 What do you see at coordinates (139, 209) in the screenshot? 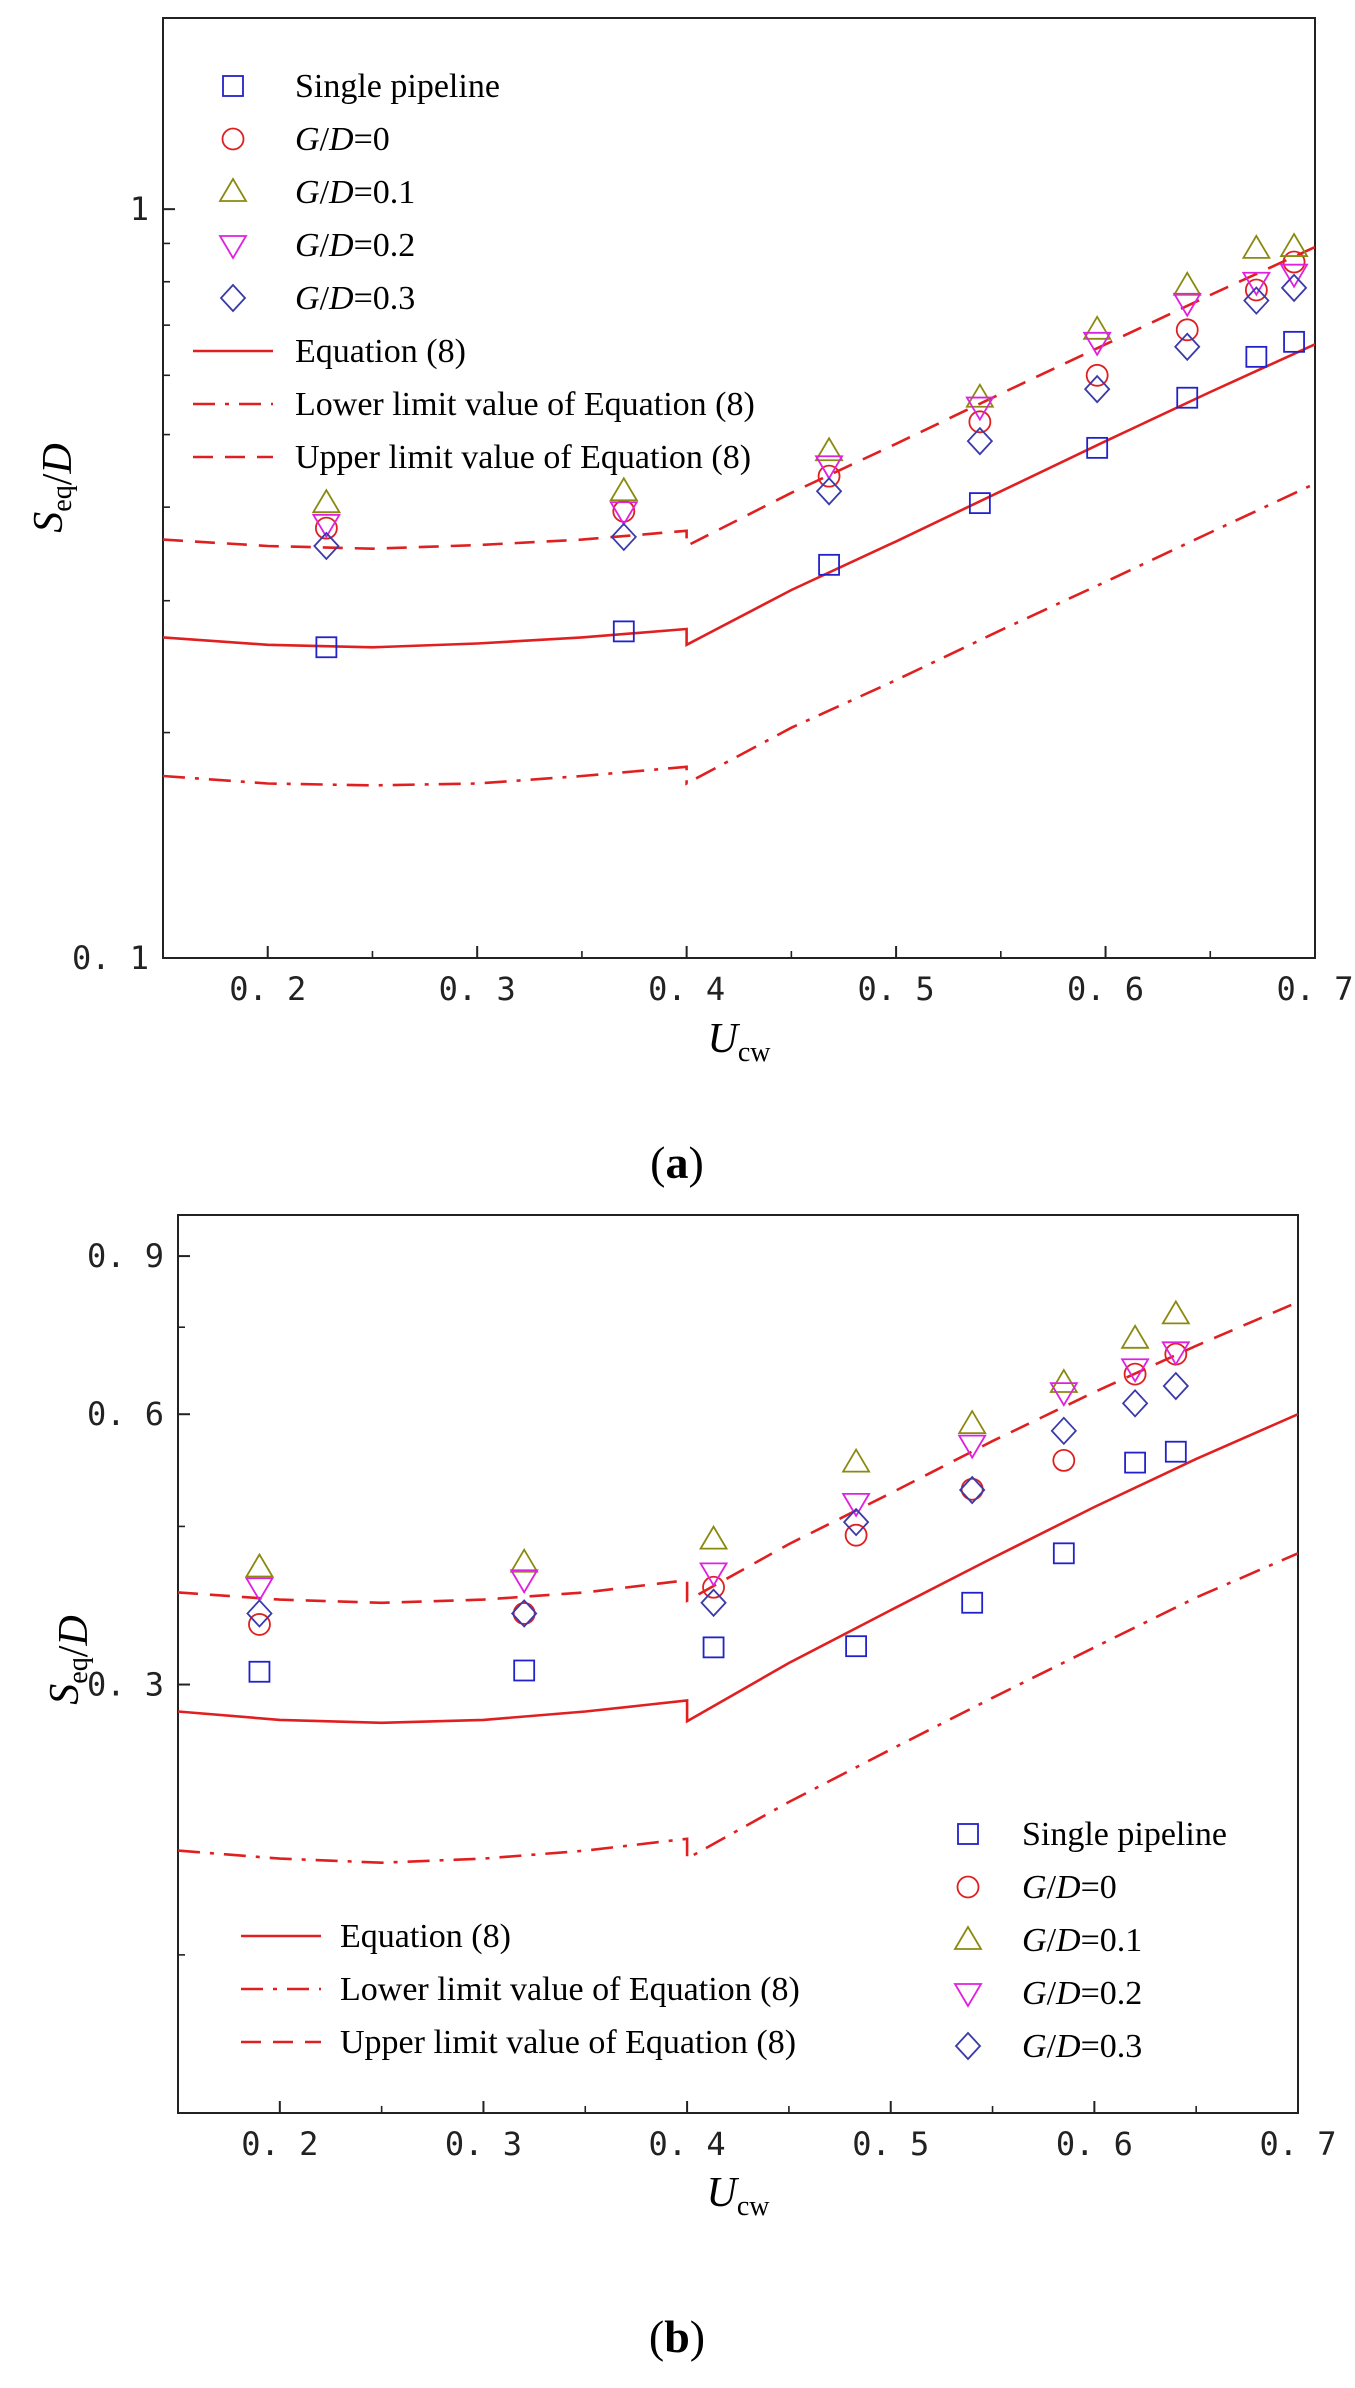
I see `y-tick-label: 1` at bounding box center [139, 209].